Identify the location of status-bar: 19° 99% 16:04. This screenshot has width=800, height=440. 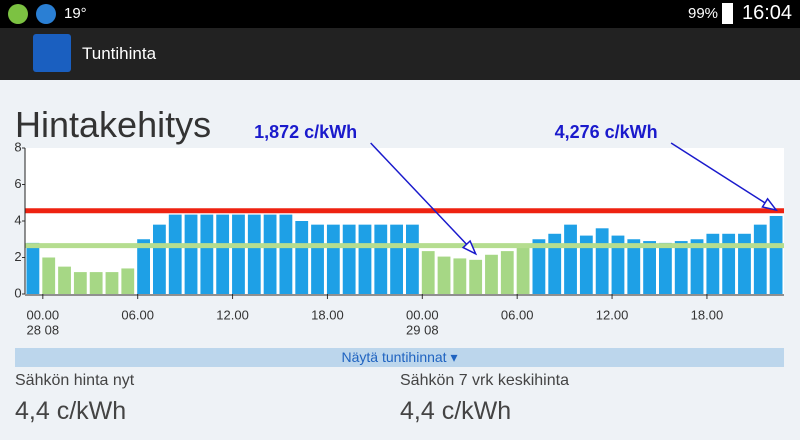
(400, 14).